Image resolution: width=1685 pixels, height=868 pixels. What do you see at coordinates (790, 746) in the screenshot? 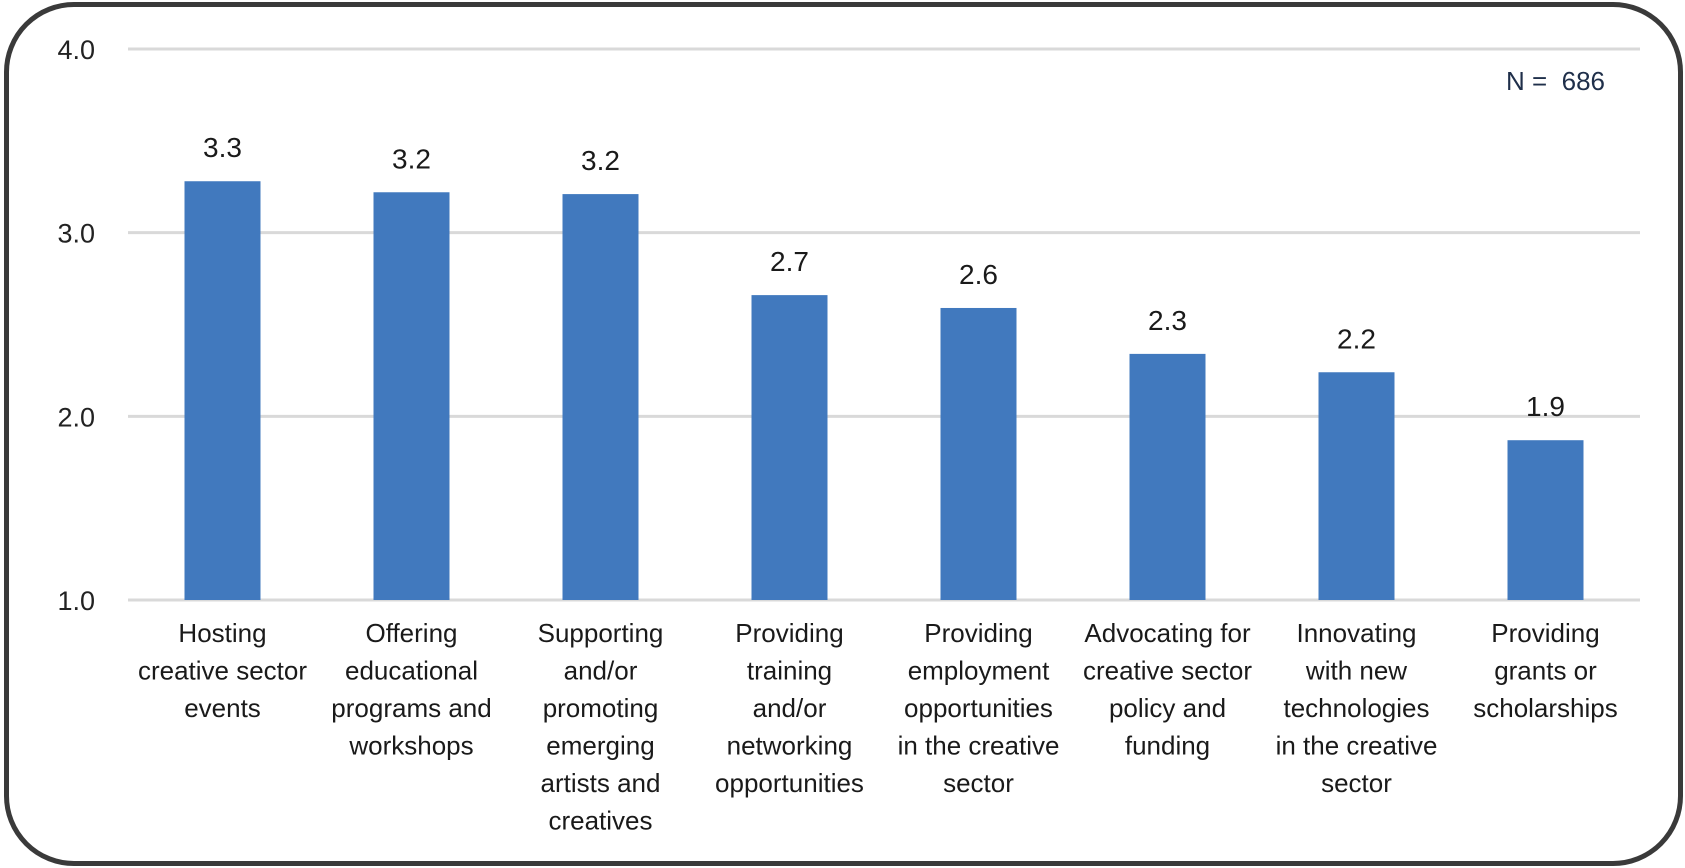
I see `category-label-line: networking` at bounding box center [790, 746].